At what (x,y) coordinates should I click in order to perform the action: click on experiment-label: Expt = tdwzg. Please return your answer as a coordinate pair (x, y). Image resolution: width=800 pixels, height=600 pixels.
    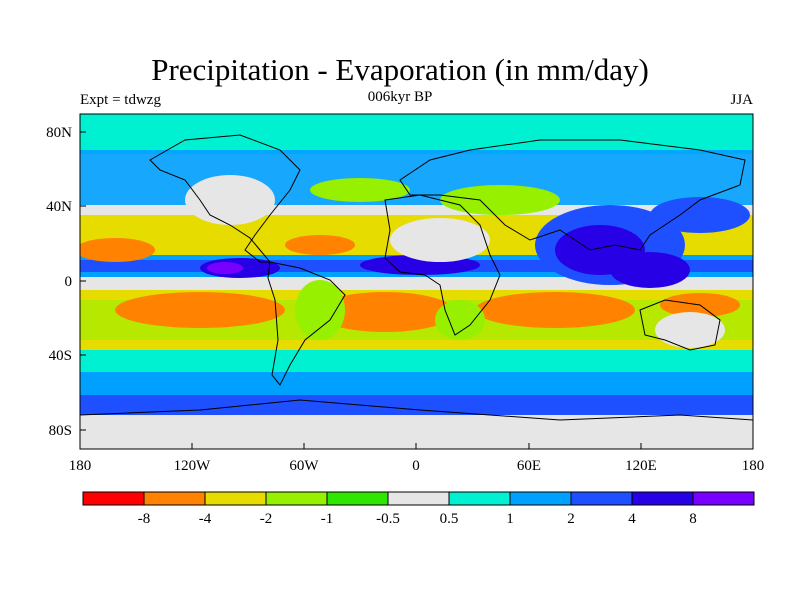
    Looking at the image, I should click on (120, 100).